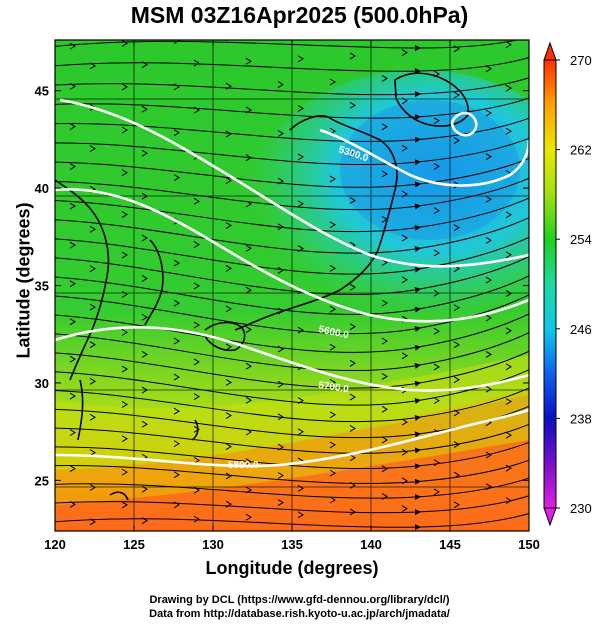  I want to click on x-tick-label: 140, so click(371, 544).